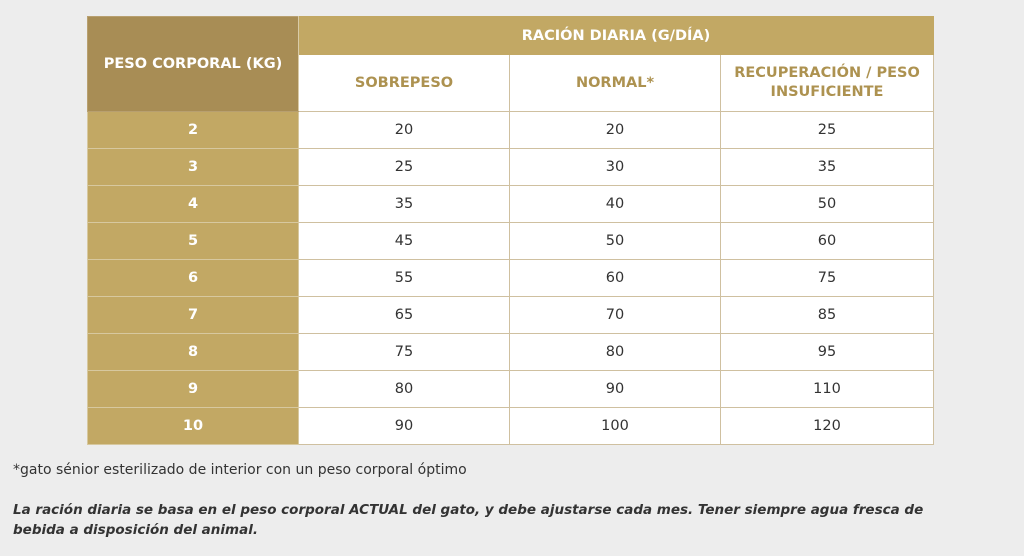  I want to click on ration-cell: 65, so click(404, 315).